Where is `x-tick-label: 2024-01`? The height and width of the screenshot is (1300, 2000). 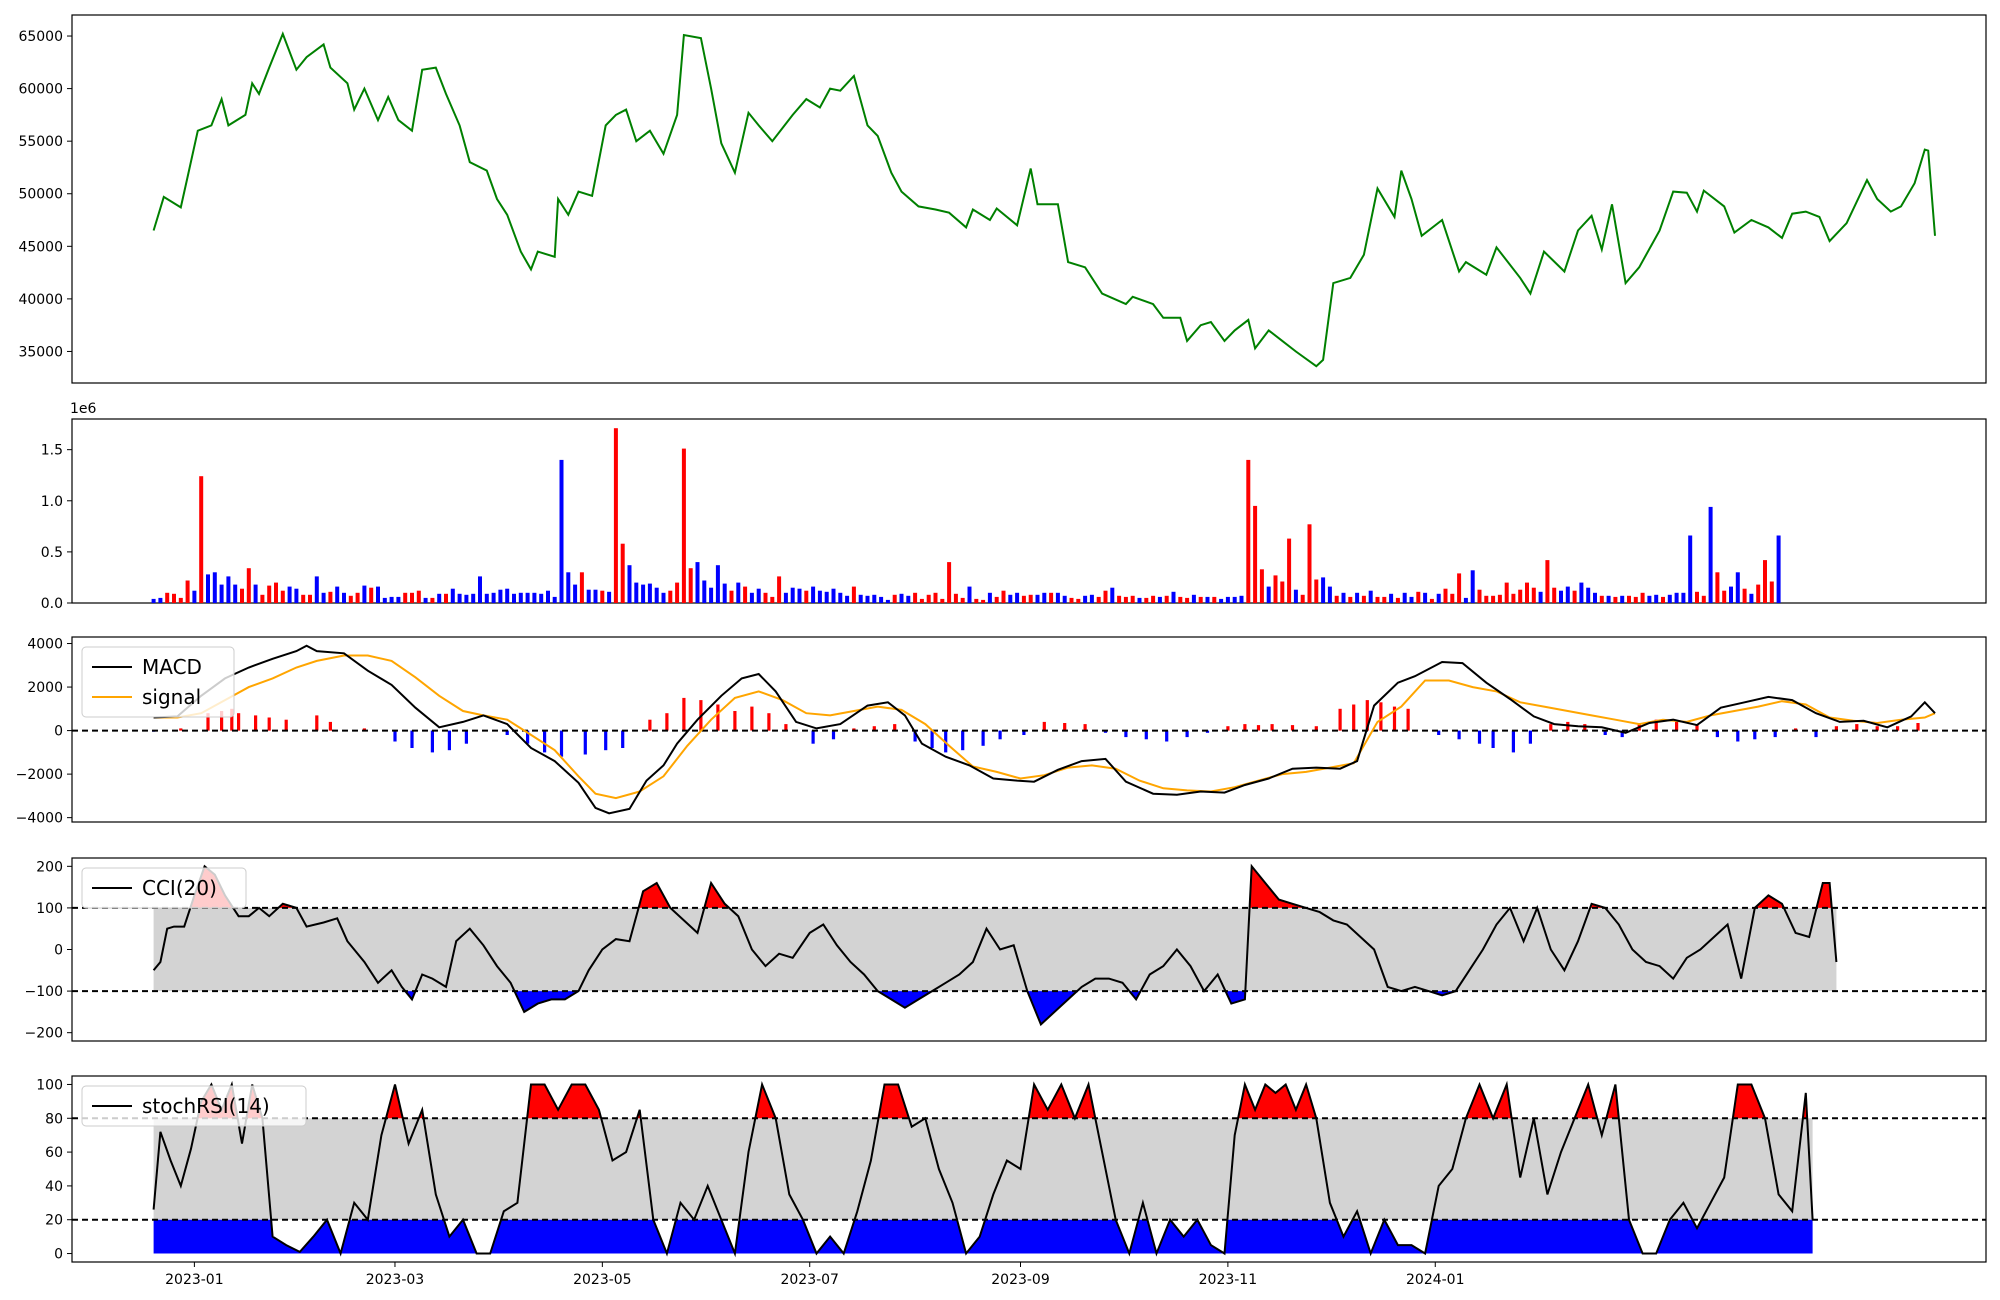 x-tick-label: 2024-01 is located at coordinates (1435, 1280).